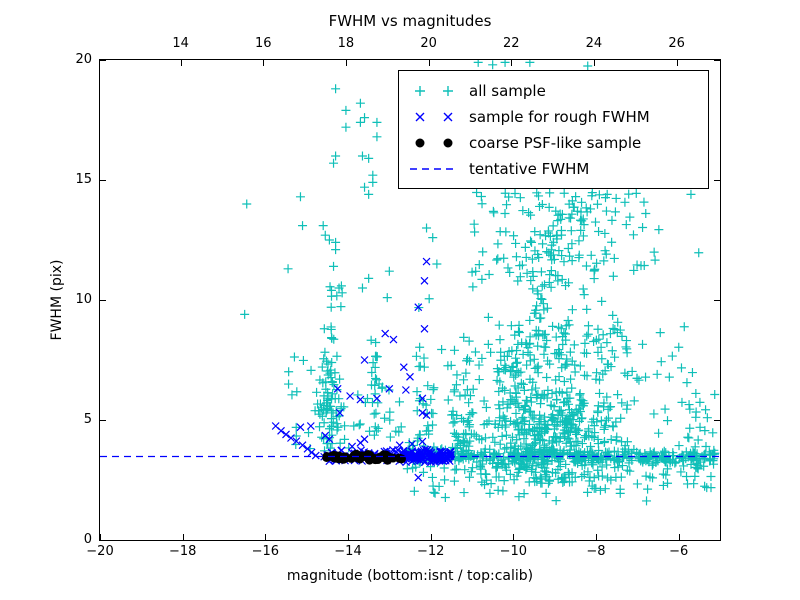  Describe the element at coordinates (180, 43) in the screenshot. I see `x-tick-label-top: 14` at that location.